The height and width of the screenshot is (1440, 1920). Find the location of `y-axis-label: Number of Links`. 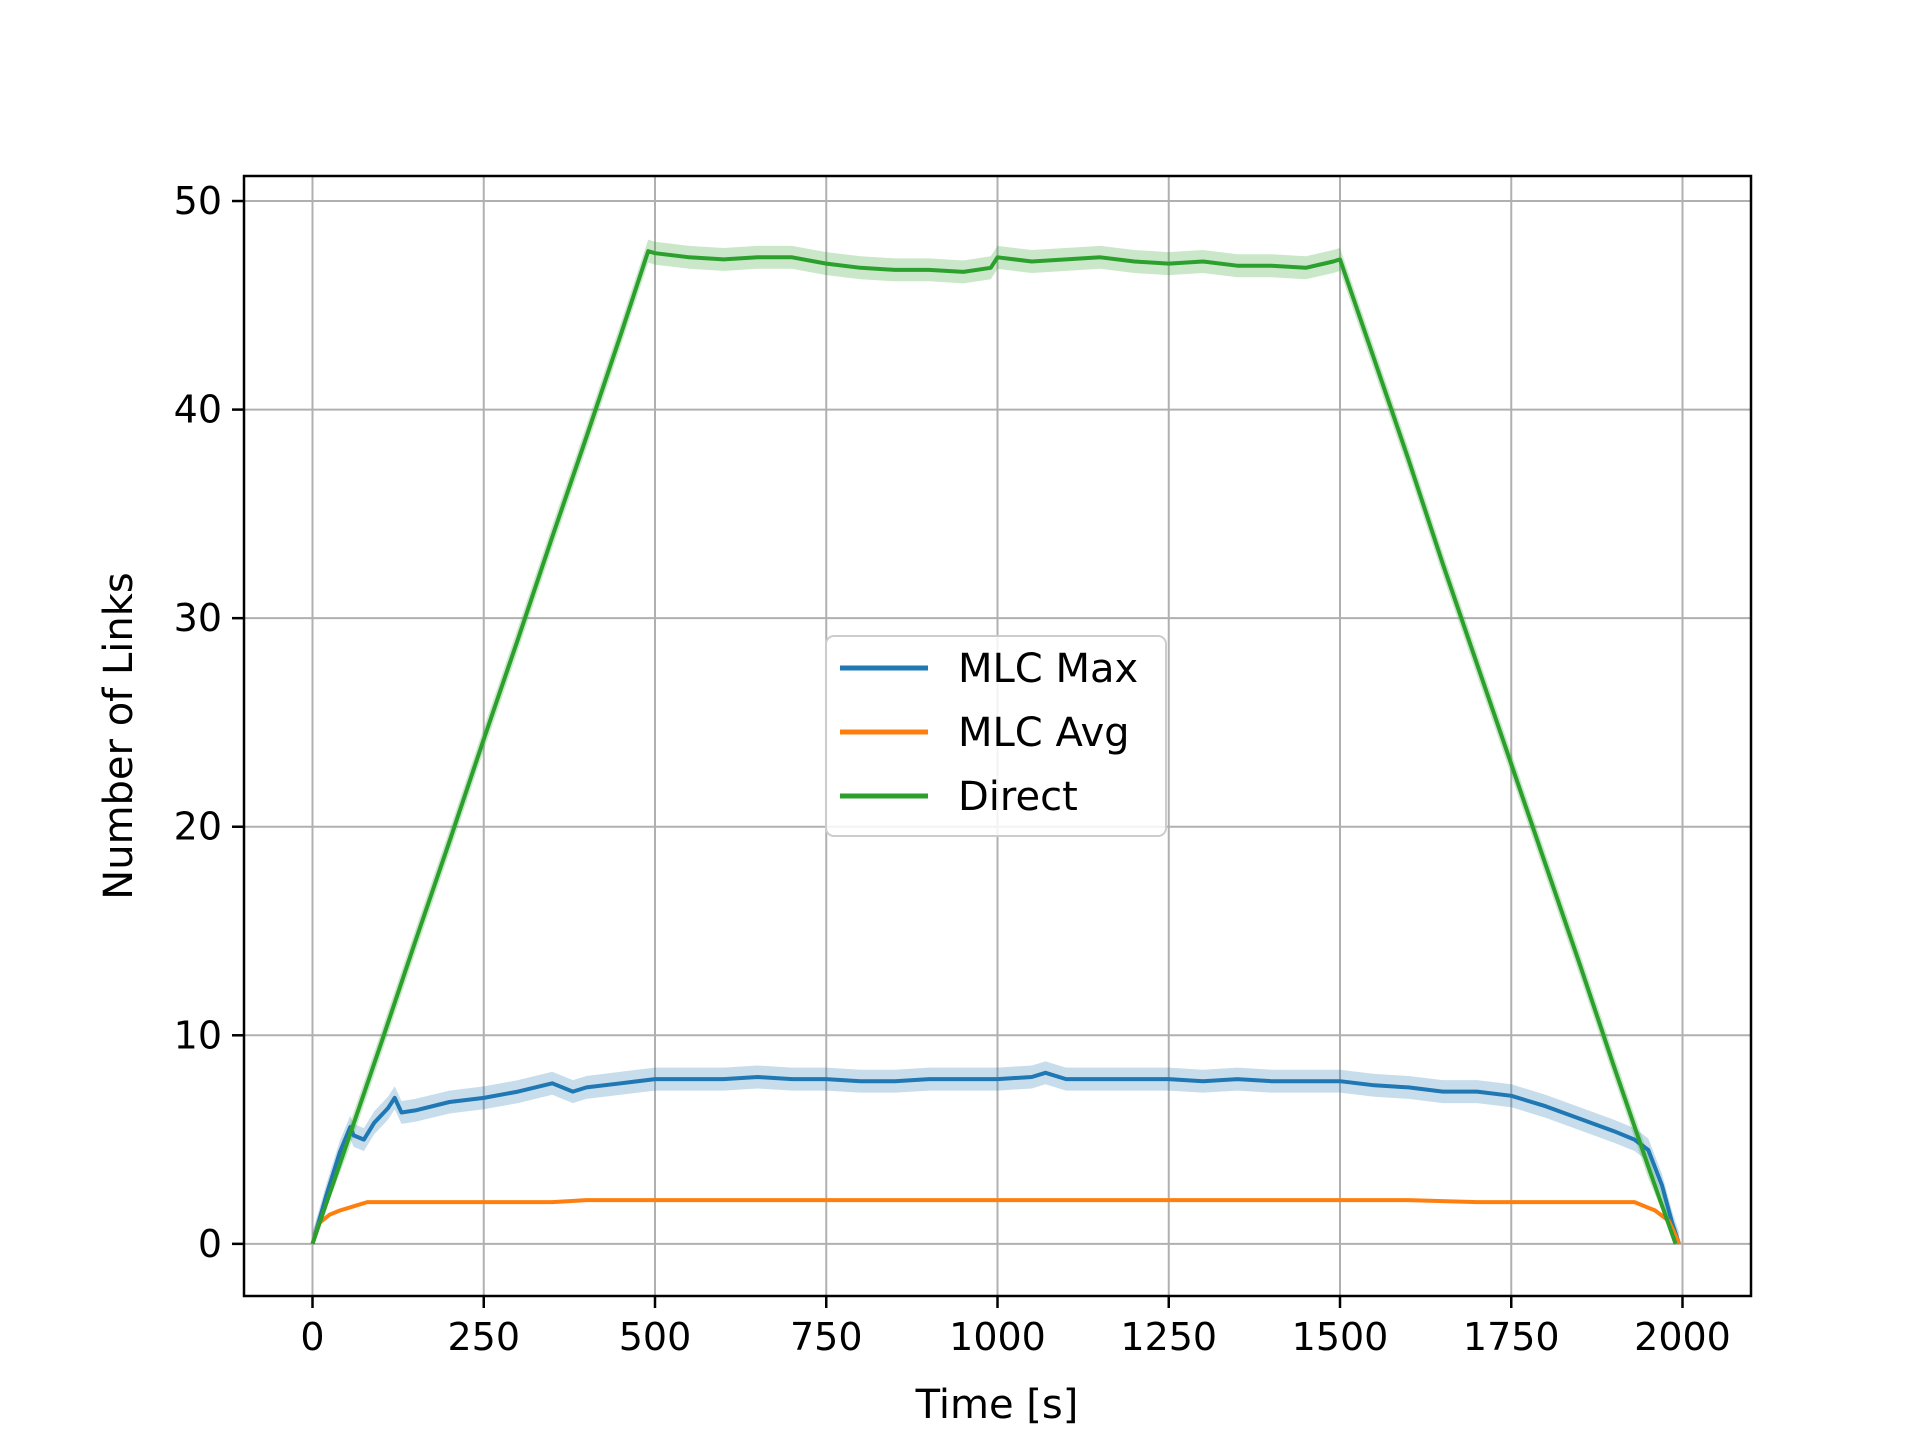

y-axis-label: Number of Links is located at coordinates (119, 735).